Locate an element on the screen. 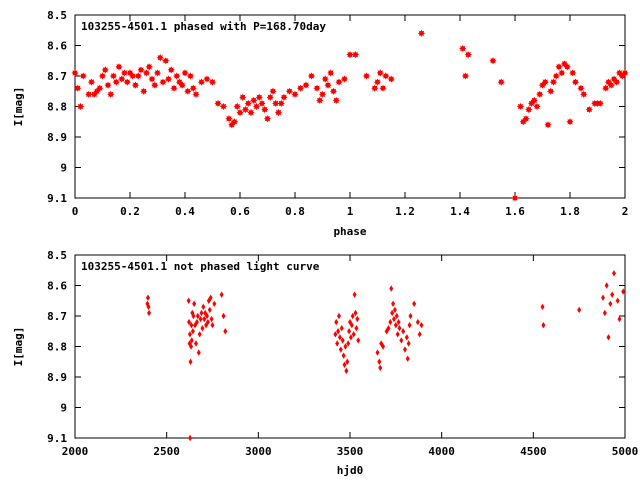 The image size is (640, 480). y-axis-label: I[mag] is located at coordinates (18, 347).